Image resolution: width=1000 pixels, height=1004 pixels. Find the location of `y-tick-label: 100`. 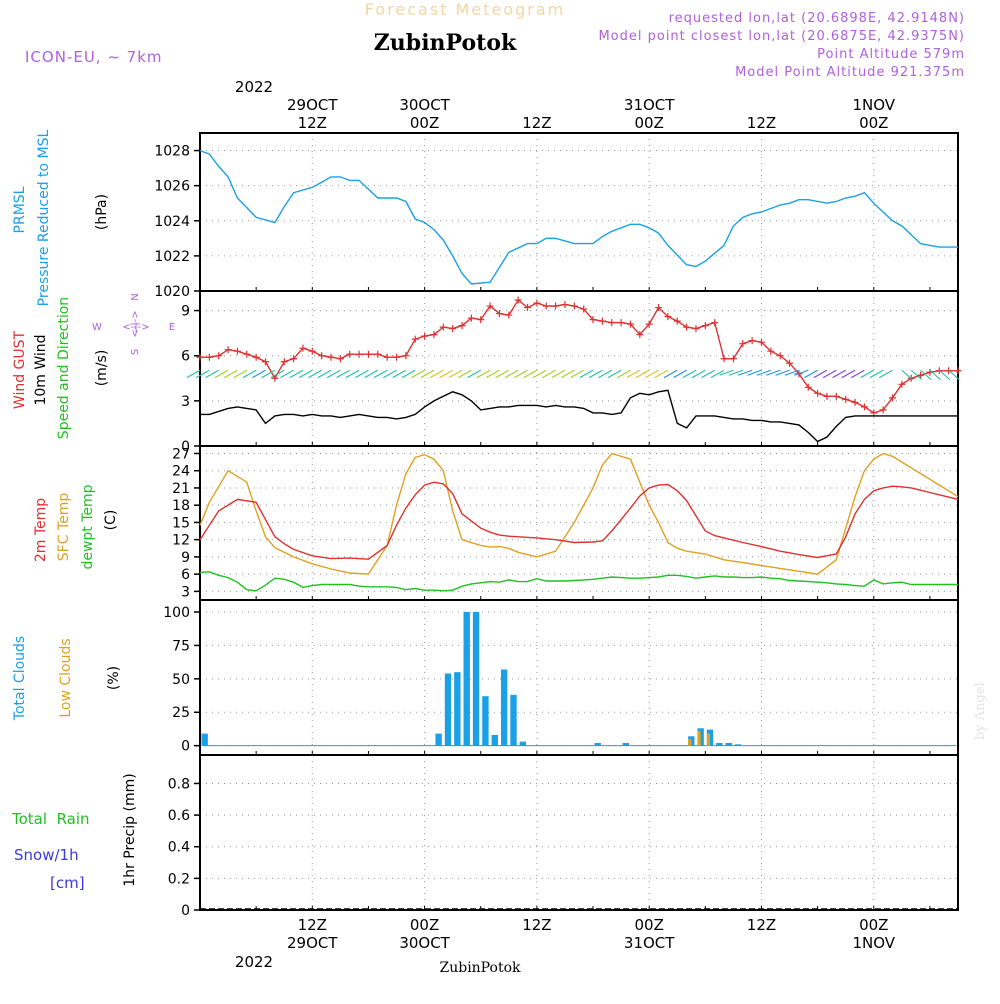

y-tick-label: 100 is located at coordinates (176, 613).